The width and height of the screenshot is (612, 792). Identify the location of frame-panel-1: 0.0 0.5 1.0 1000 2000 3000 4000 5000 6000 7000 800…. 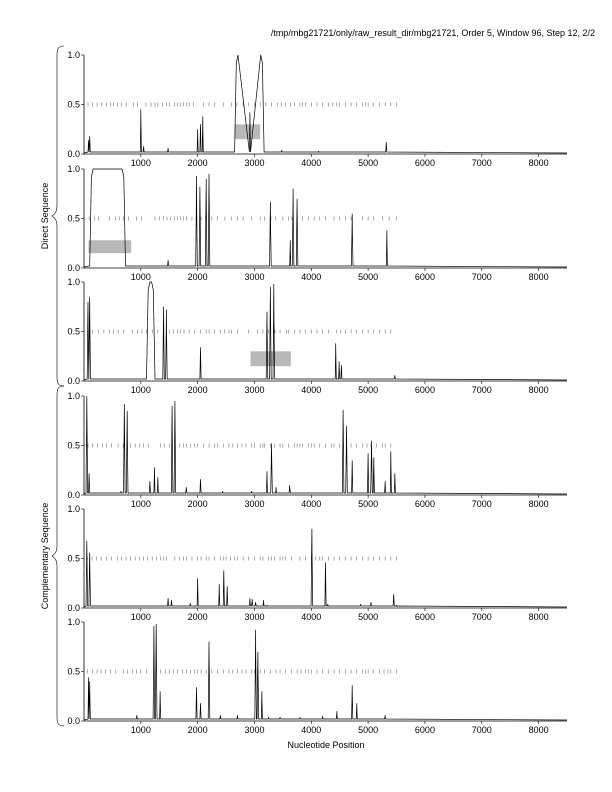
(317, 109).